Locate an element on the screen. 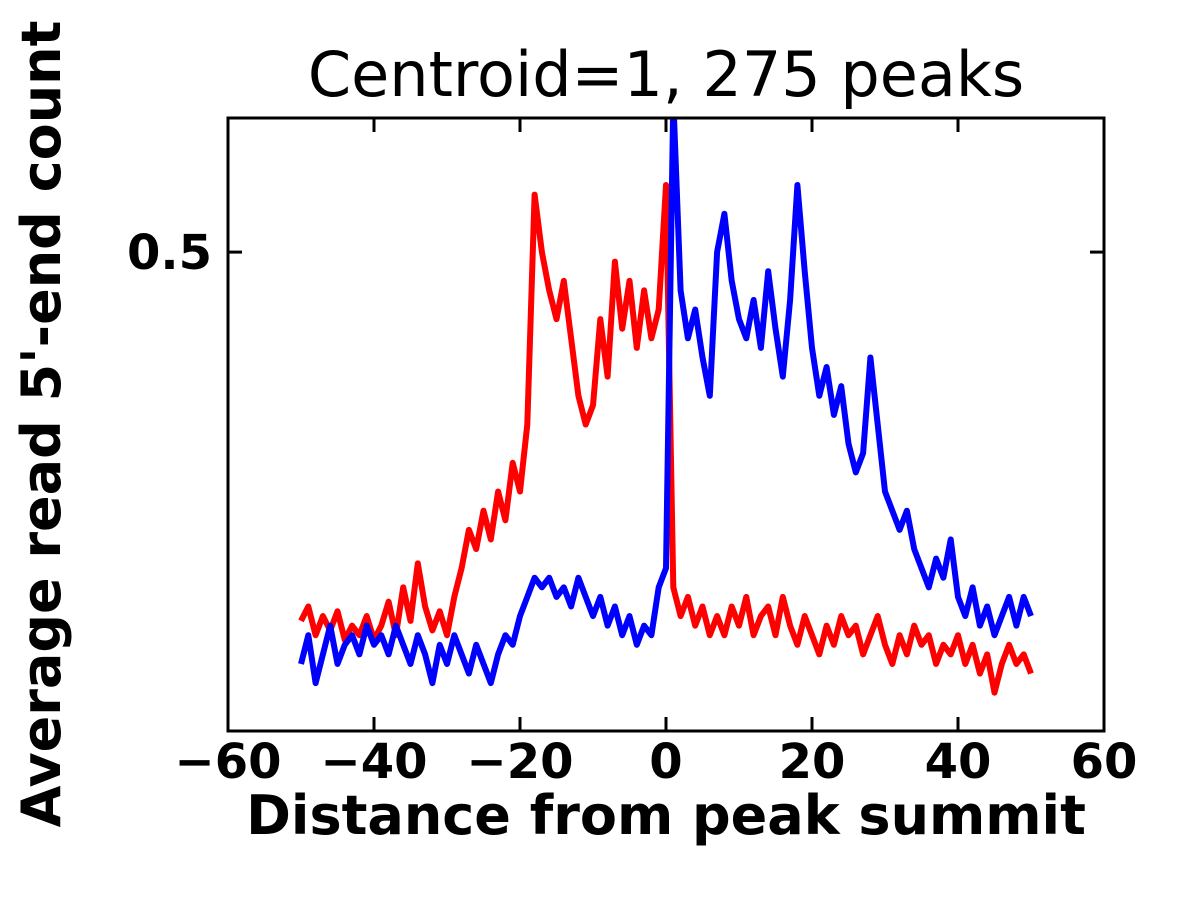  x-tick-label: 40 is located at coordinates (958, 762).